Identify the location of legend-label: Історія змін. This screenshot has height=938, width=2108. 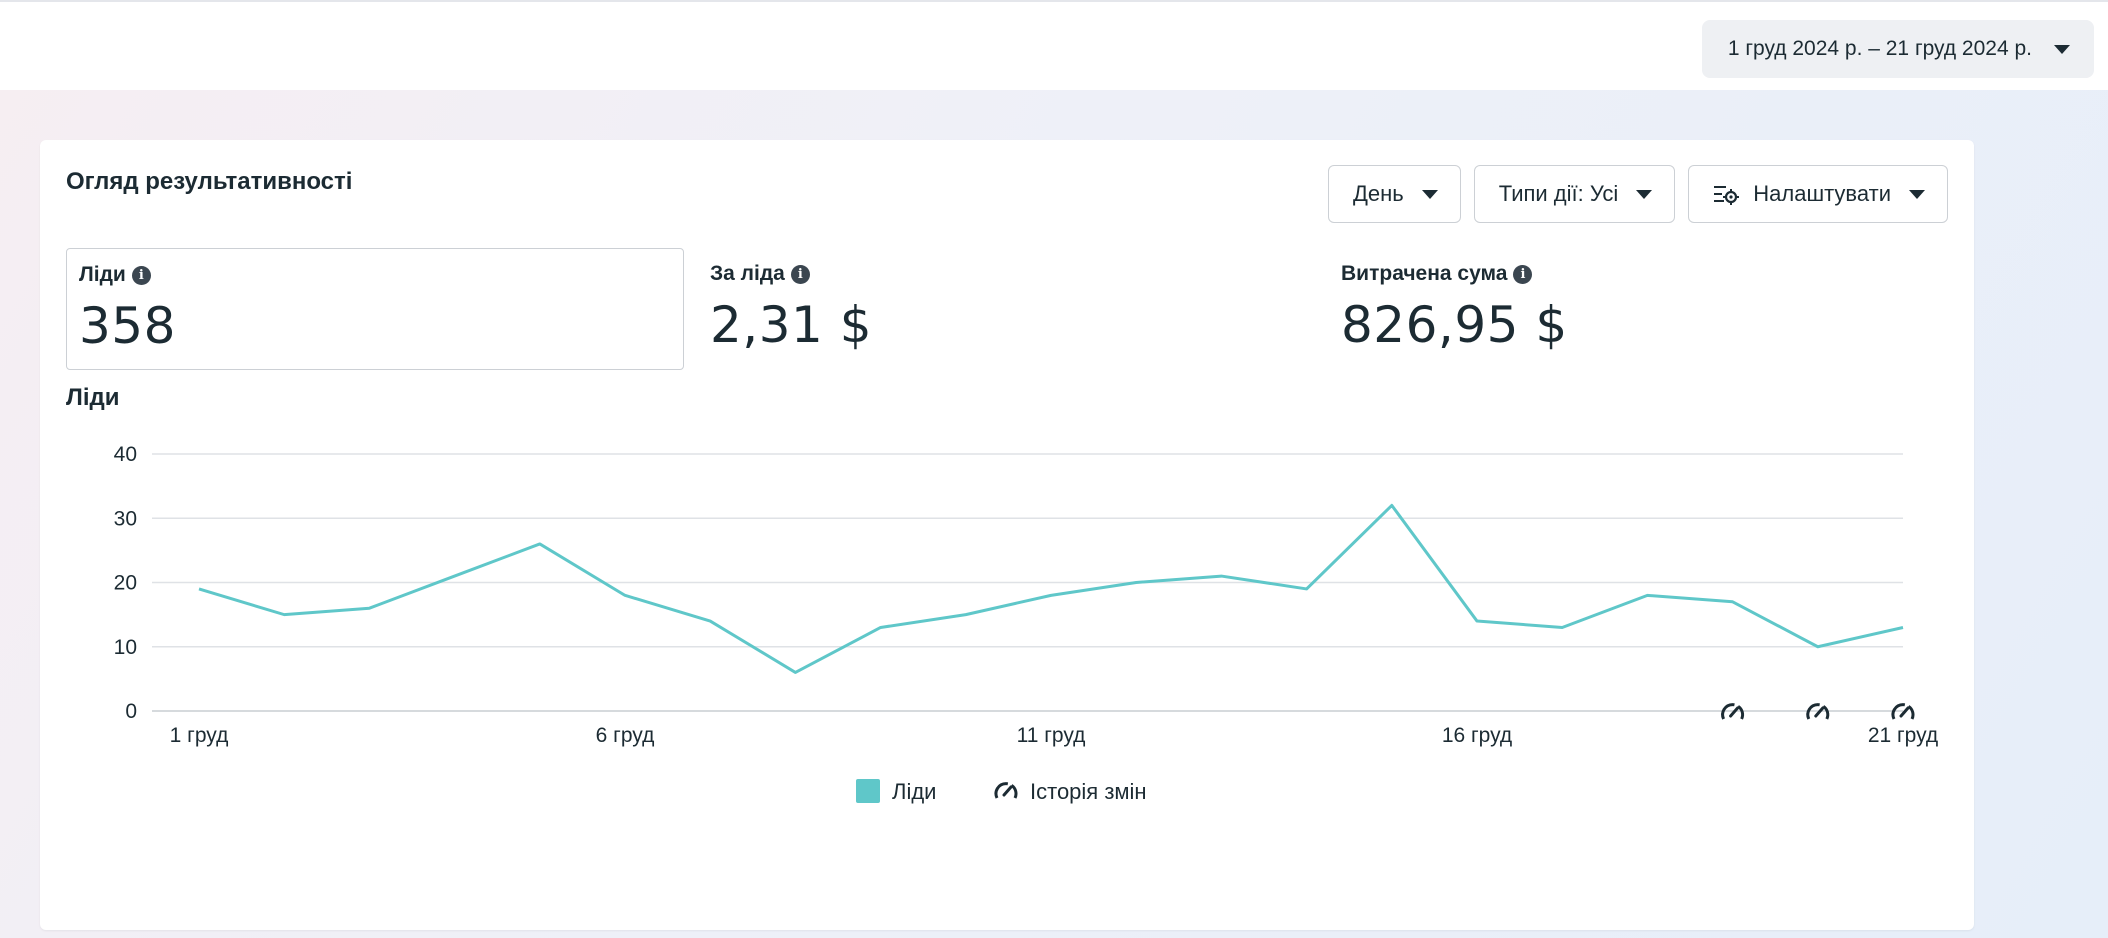
(1088, 791).